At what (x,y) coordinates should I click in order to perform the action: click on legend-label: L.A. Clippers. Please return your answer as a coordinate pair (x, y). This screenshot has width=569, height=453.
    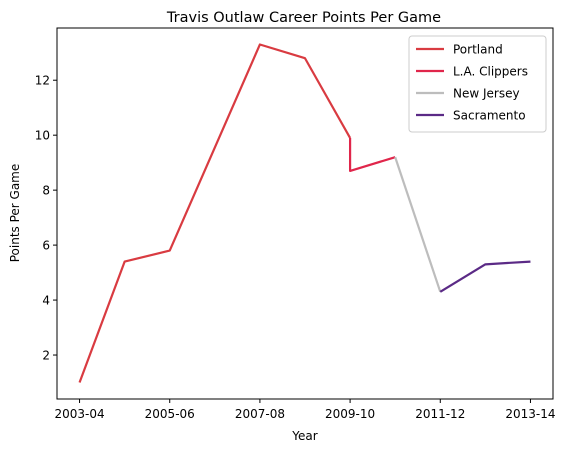
    Looking at the image, I should click on (490, 72).